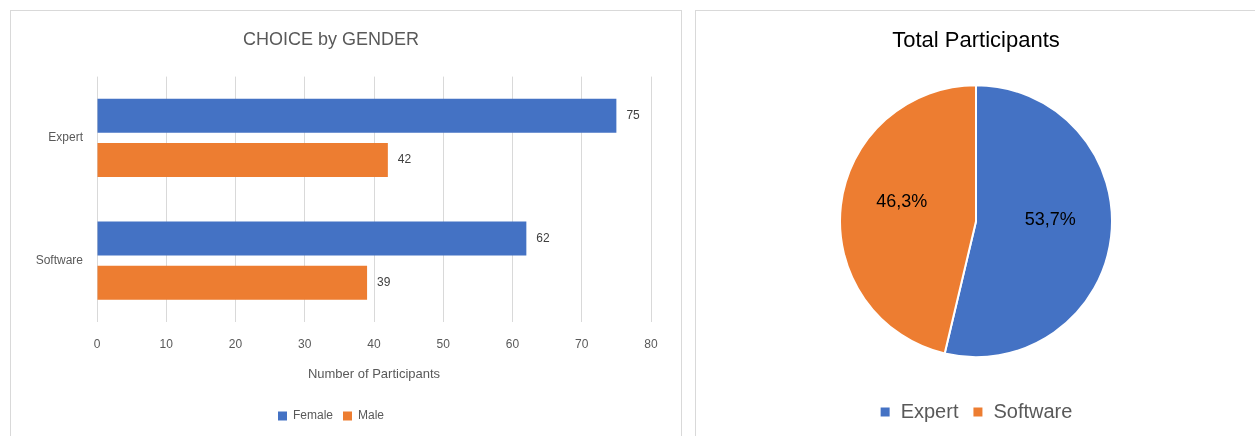 This screenshot has height=436, width=1255. I want to click on data-label: 75, so click(633, 115).